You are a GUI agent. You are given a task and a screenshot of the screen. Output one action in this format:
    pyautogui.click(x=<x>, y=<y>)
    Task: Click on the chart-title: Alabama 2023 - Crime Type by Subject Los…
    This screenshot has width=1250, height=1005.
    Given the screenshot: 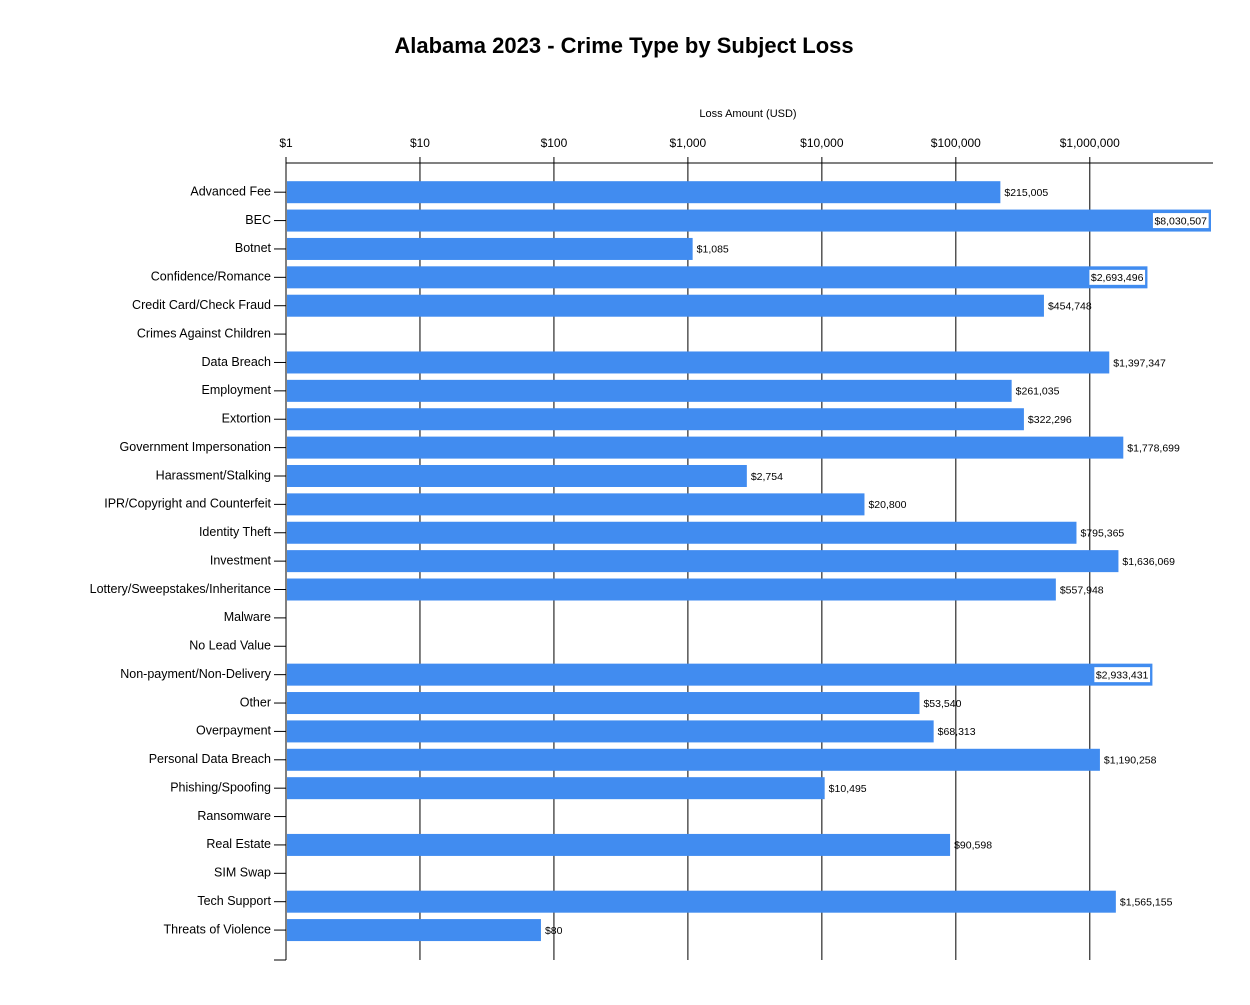 What is the action you would take?
    pyautogui.click(x=623, y=45)
    